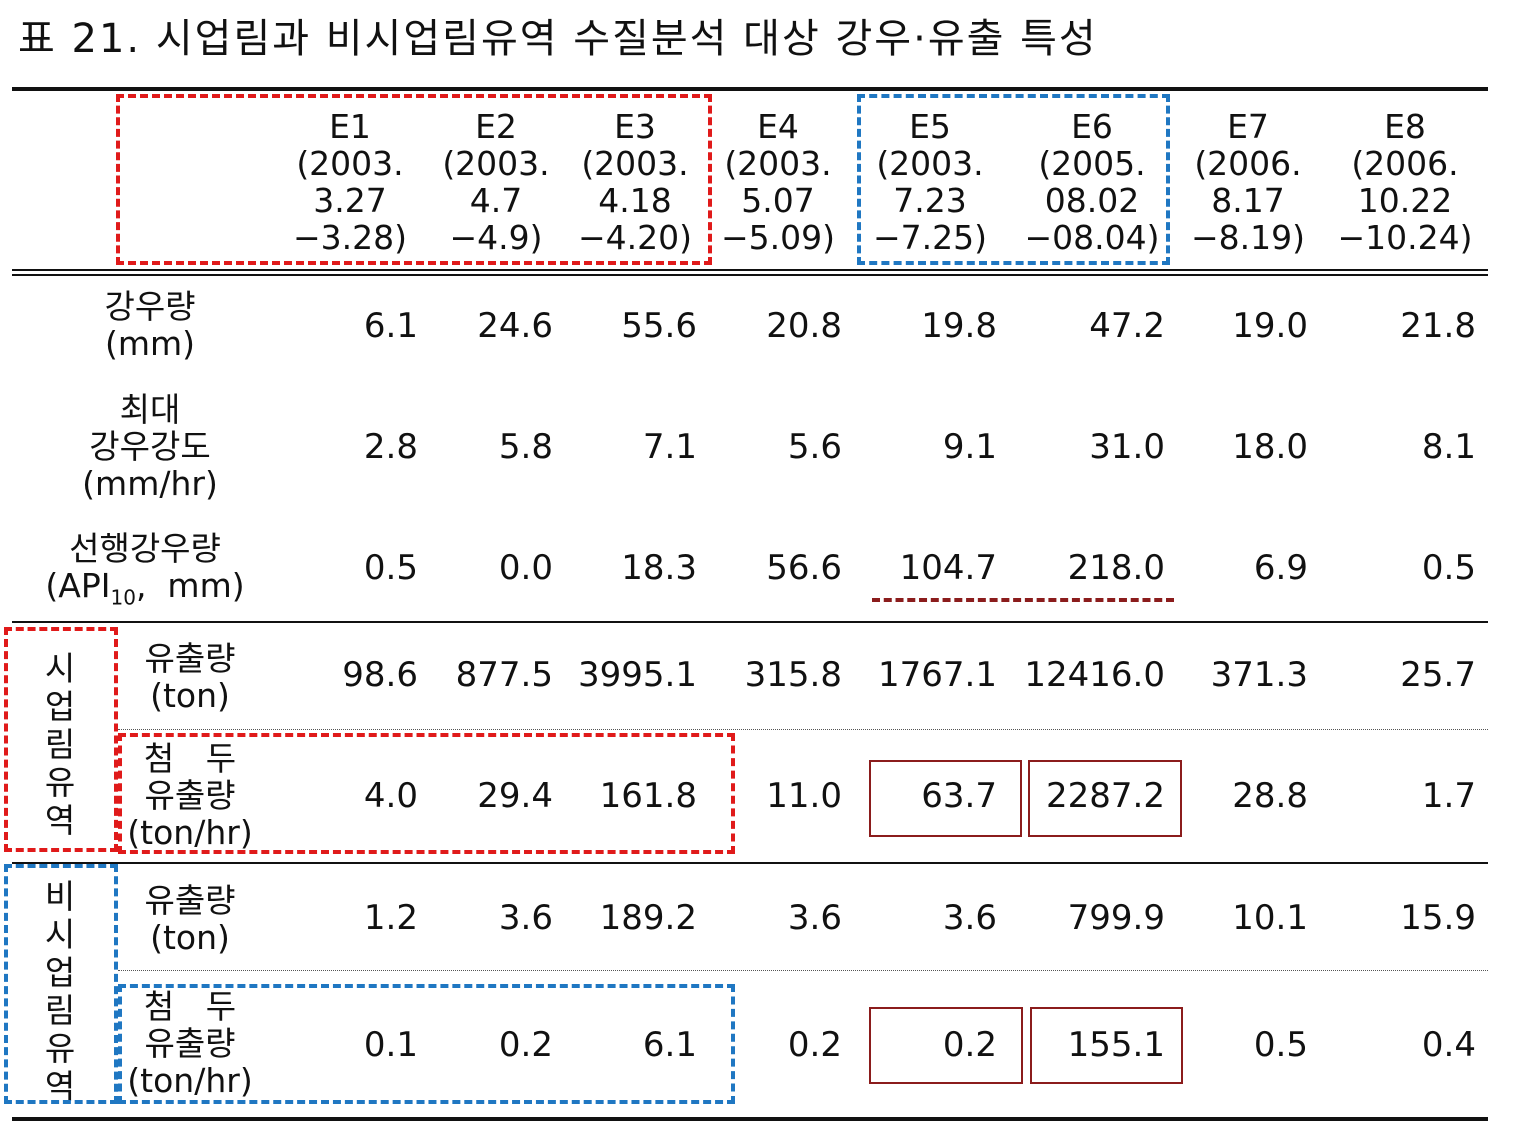 Image resolution: width=1513 pixels, height=1125 pixels. Describe the element at coordinates (669, 447) in the screenshot. I see `cell-max-intensity-e3: 7.1` at that location.